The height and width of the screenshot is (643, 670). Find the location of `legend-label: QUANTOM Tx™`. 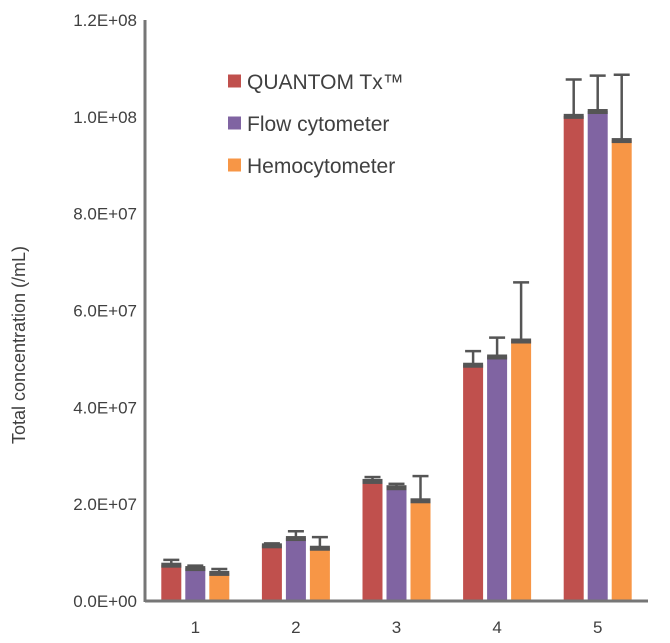

legend-label: QUANTOM Tx™ is located at coordinates (325, 82).